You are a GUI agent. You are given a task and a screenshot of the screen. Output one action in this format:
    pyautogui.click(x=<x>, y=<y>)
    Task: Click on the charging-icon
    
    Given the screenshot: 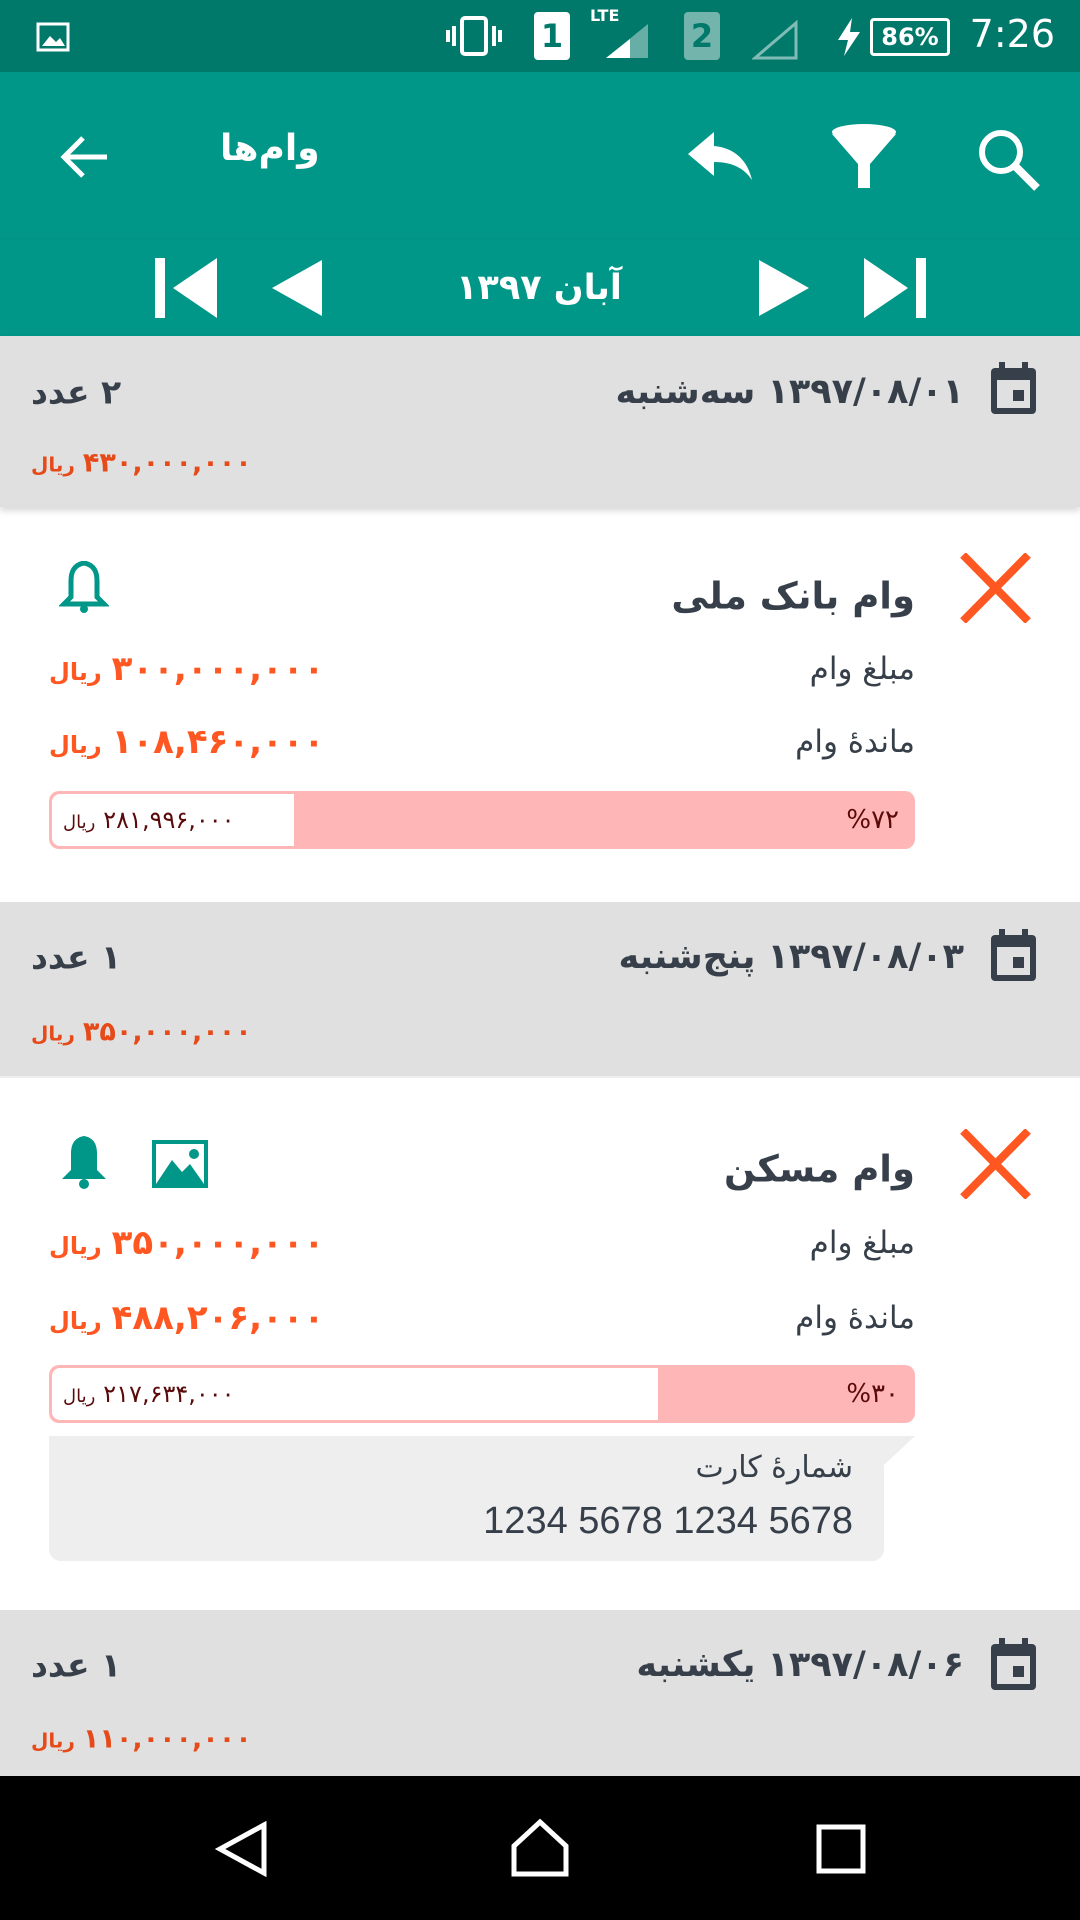 What is the action you would take?
    pyautogui.click(x=849, y=37)
    